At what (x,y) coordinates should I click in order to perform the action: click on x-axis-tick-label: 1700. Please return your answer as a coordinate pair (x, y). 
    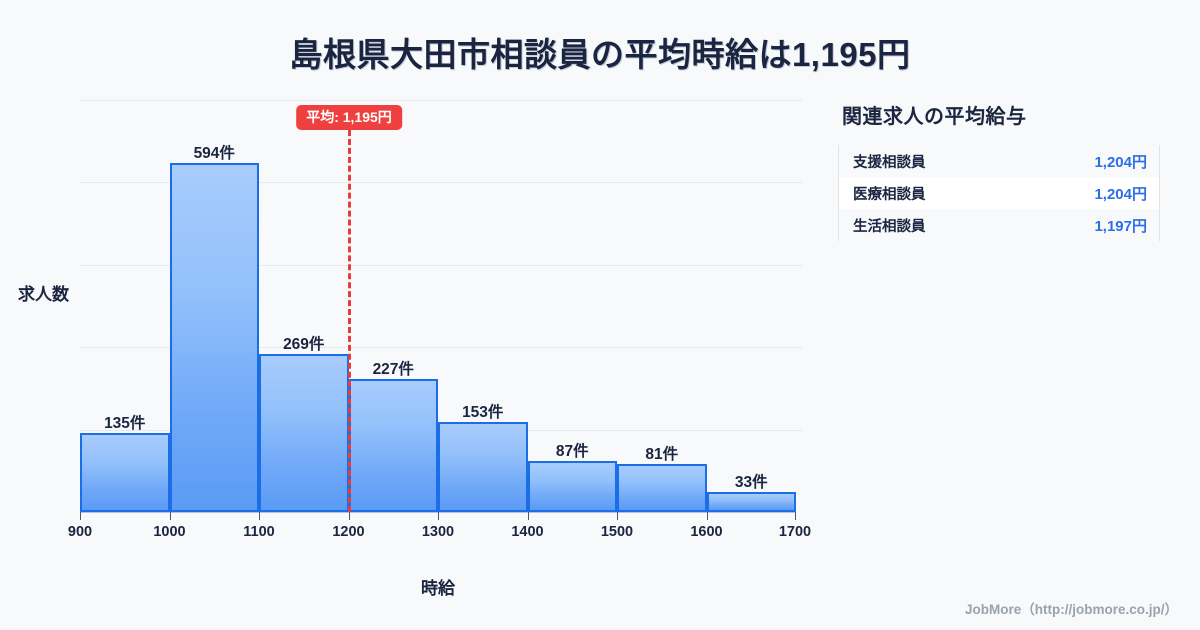
    Looking at the image, I should click on (795, 532).